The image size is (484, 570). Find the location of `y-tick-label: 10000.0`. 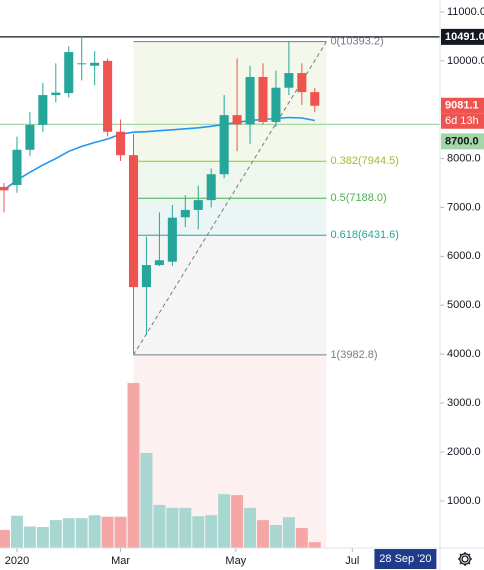

y-tick-label: 10000.0 is located at coordinates (465, 61).